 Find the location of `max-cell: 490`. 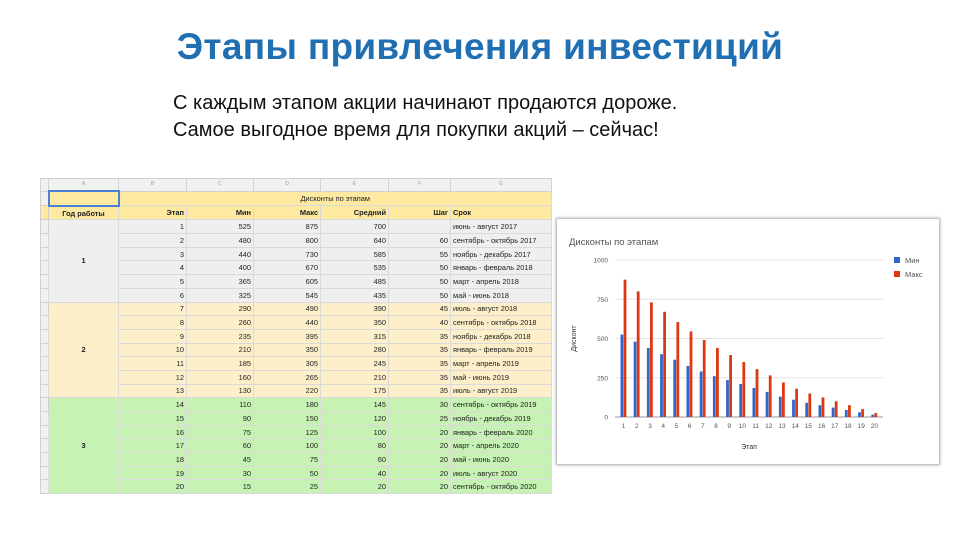

max-cell: 490 is located at coordinates (287, 309).